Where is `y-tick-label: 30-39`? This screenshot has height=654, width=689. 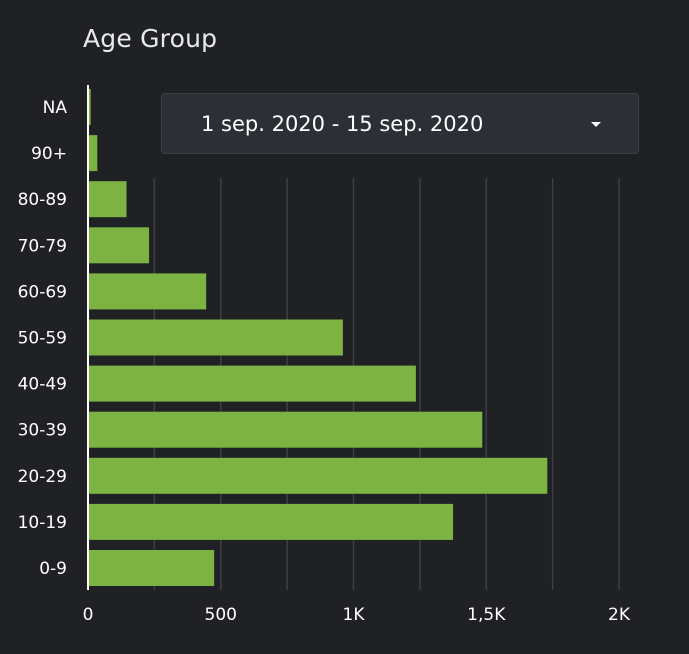 y-tick-label: 30-39 is located at coordinates (42, 431).